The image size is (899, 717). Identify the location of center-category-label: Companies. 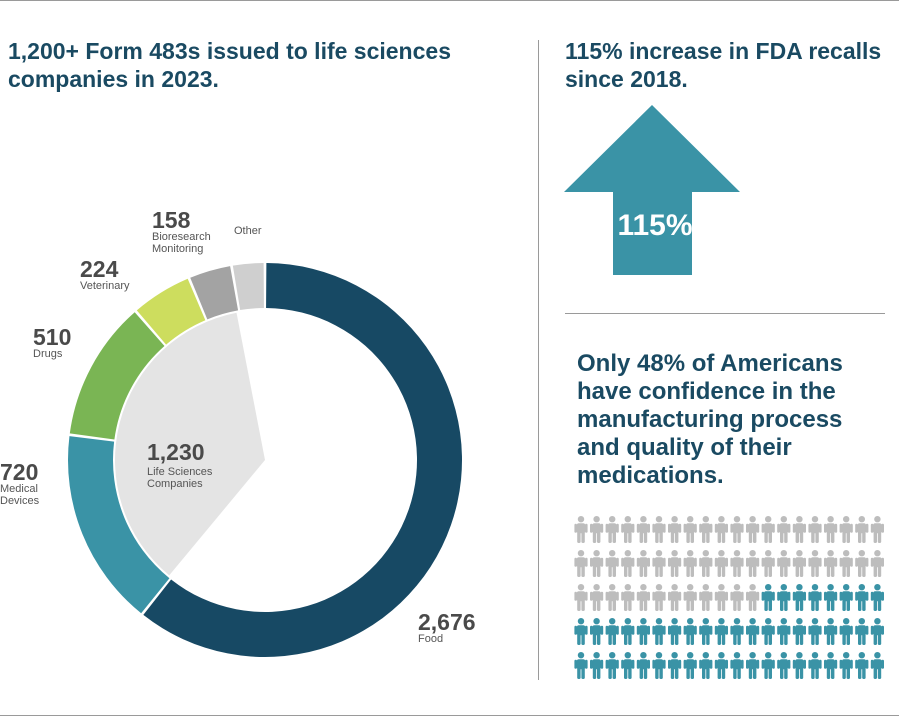
(175, 484).